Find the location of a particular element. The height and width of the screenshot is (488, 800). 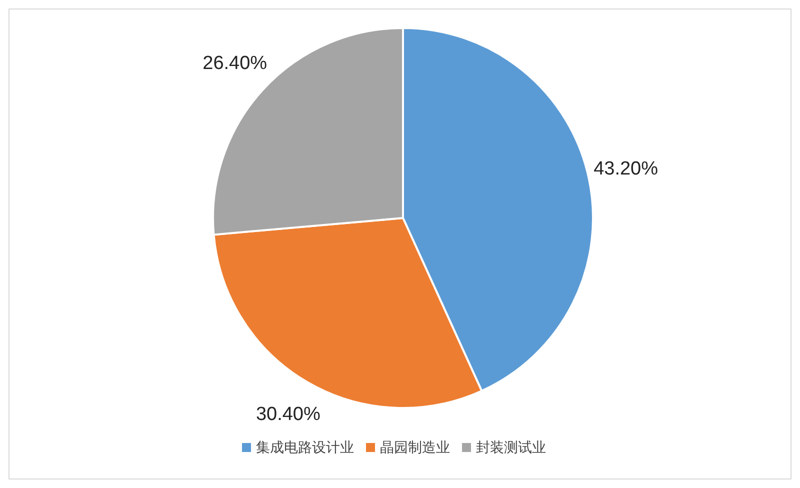

data-label: 43.20% is located at coordinates (626, 169).